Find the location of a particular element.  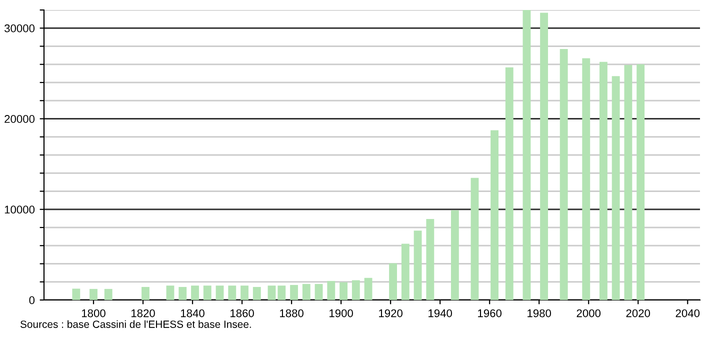

x-tick-label: 1920 is located at coordinates (390, 313).